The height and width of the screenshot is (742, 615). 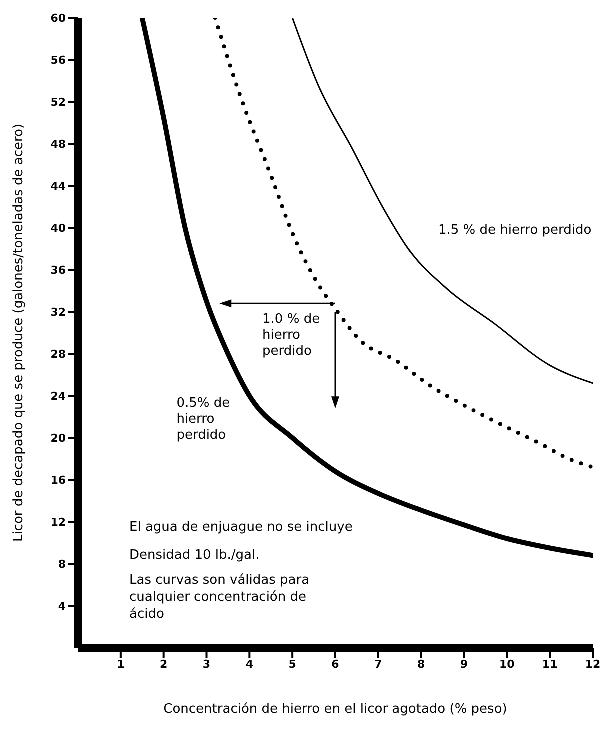 I want to click on annotation: Densidad 10 lb./gal., so click(x=195, y=555).